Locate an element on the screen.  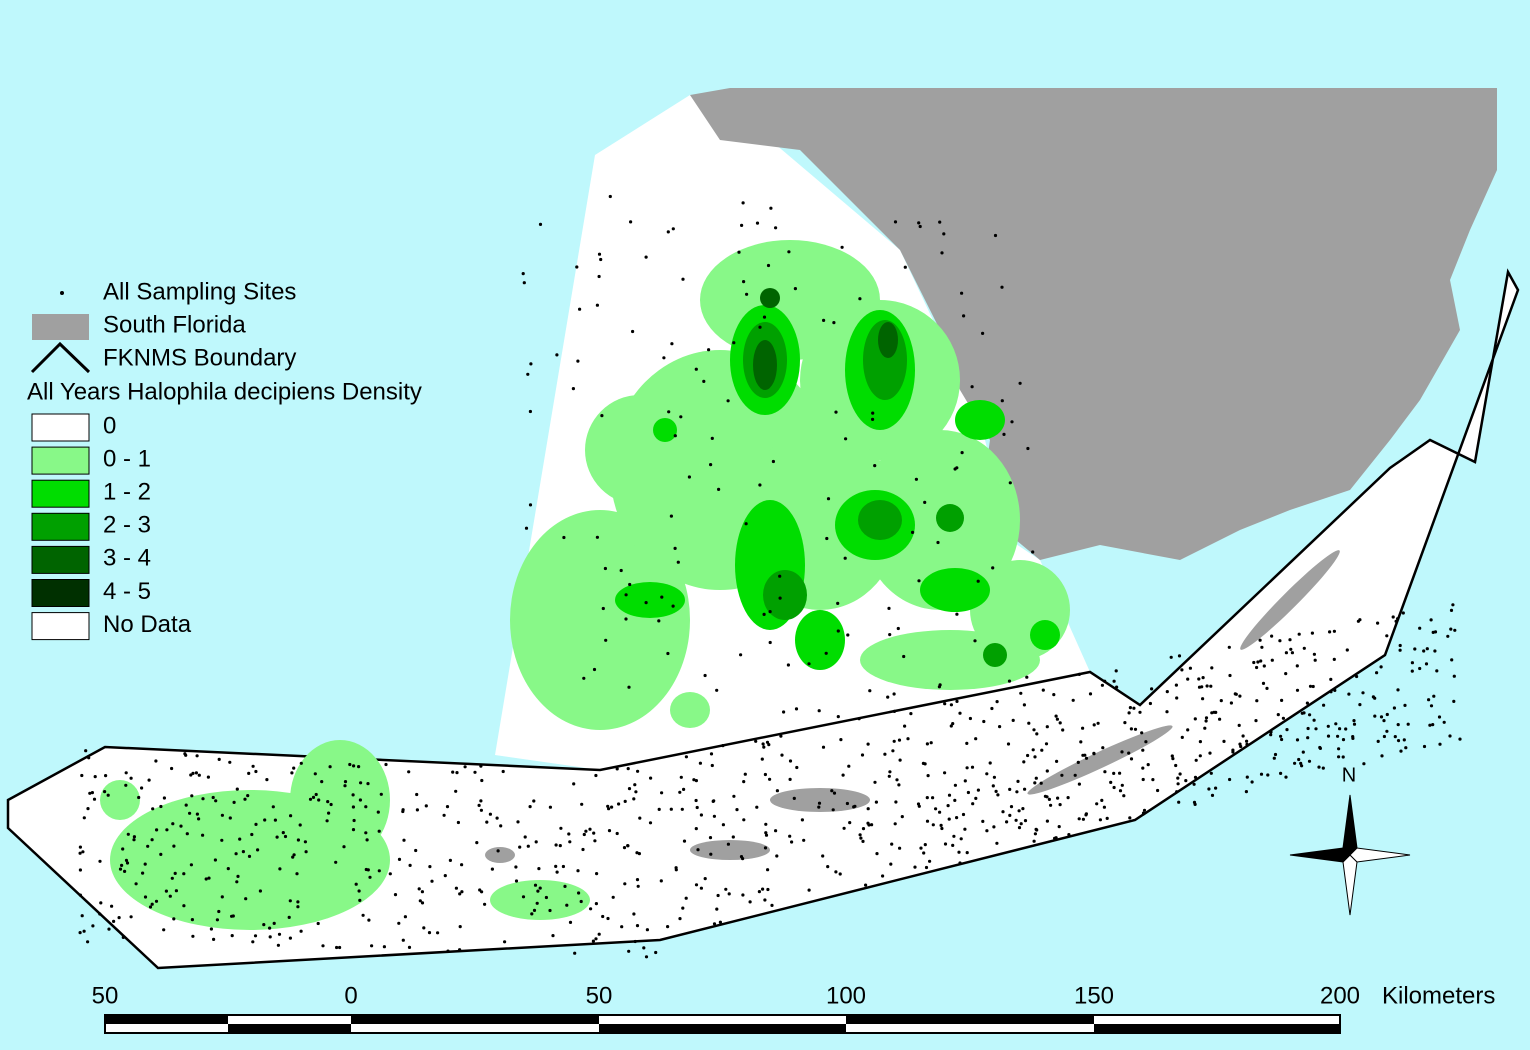
legend-label: All Sampling Sites is located at coordinates (199, 291).